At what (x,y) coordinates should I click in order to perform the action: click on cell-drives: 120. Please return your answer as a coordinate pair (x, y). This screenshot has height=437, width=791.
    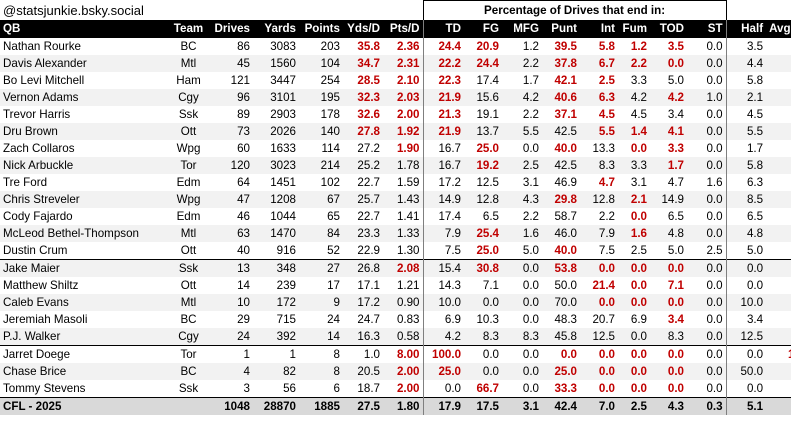
    Looking at the image, I should click on (231, 165).